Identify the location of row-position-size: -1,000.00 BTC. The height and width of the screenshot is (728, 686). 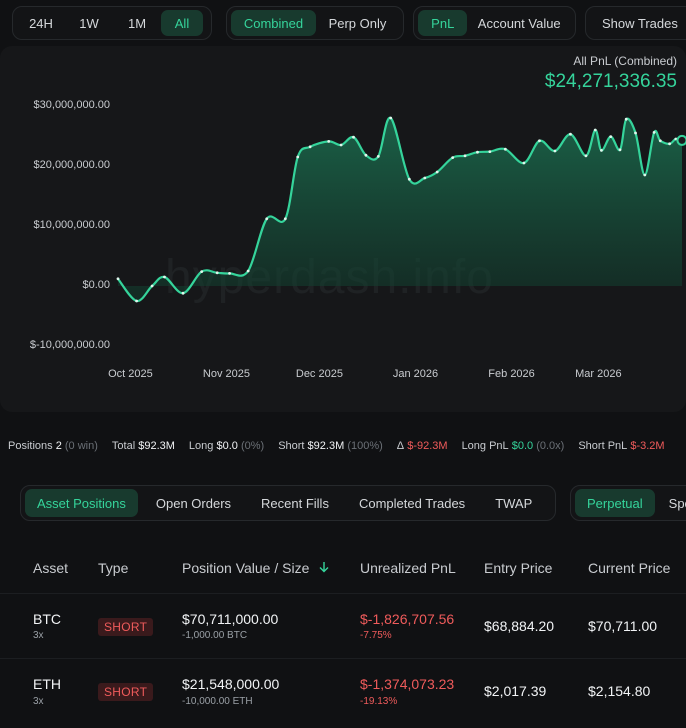
(215, 635).